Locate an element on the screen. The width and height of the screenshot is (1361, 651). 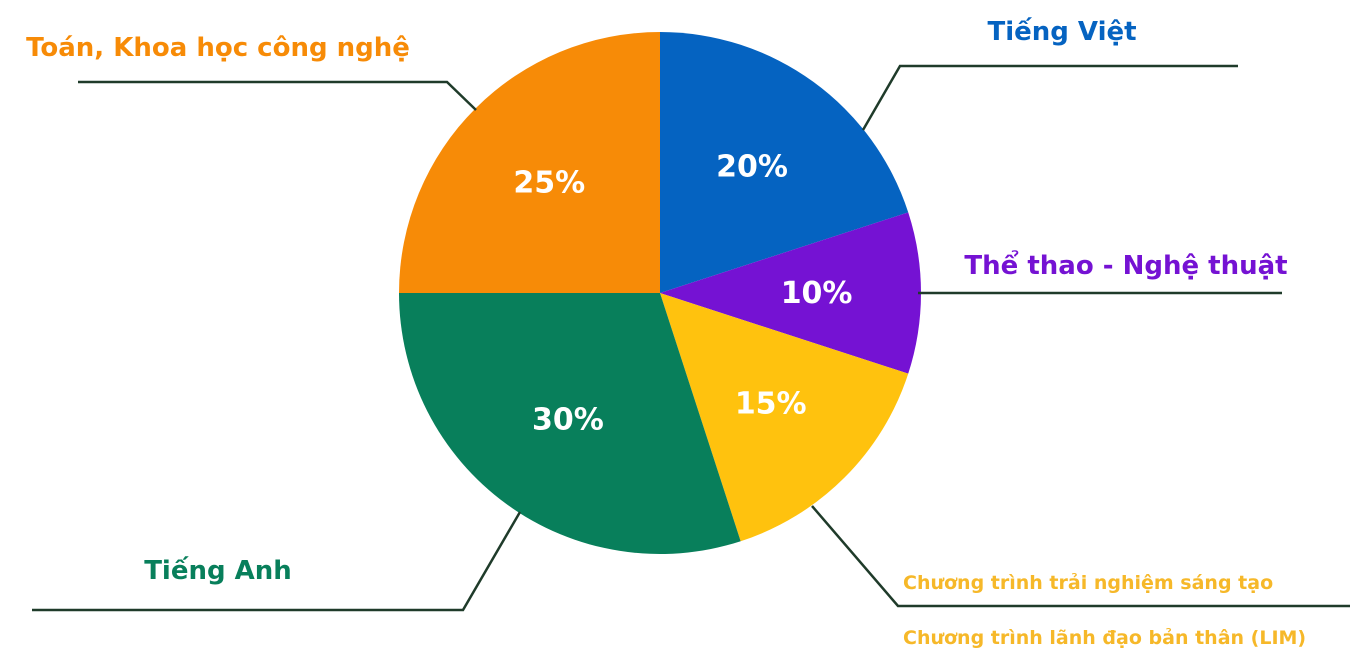
category-label-lanh-dao: Chương trình lãnh đạo bản thân (LIM) is located at coordinates (1104, 638).